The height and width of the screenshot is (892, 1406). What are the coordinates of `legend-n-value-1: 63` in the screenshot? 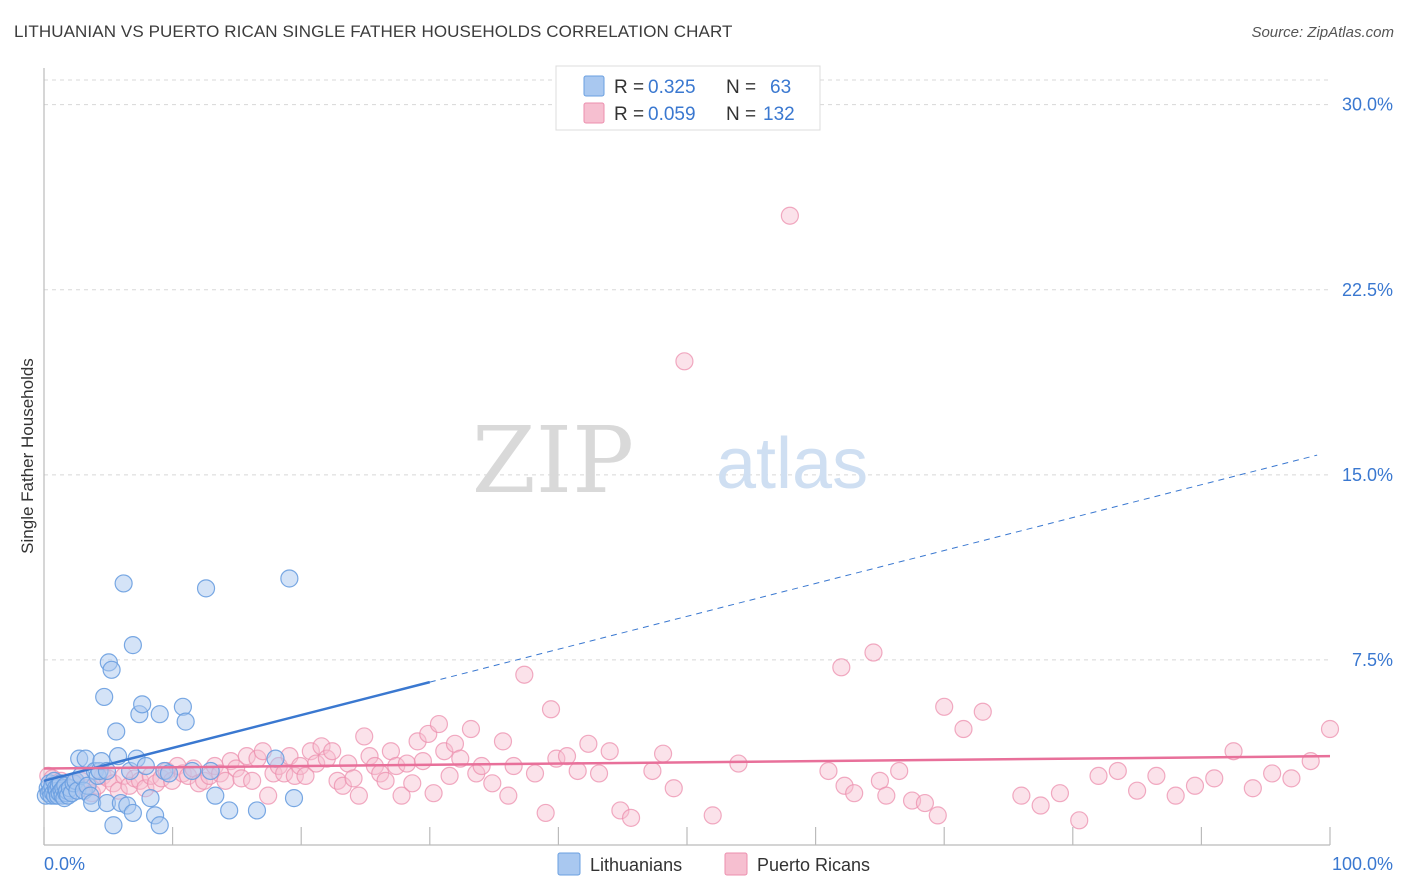 It's located at (780, 87).